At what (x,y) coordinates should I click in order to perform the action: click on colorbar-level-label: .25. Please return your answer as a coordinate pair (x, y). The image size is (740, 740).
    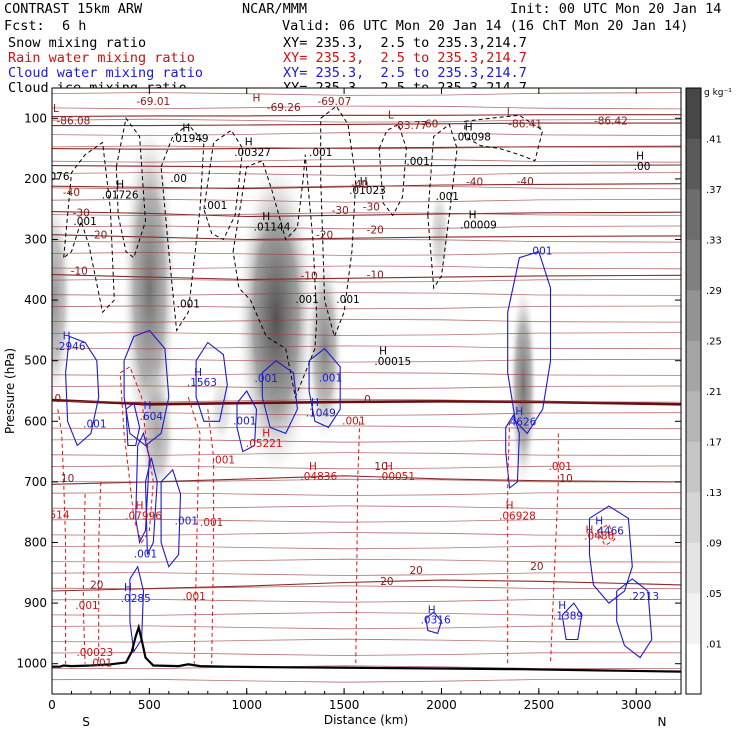
    Looking at the image, I should click on (714, 342).